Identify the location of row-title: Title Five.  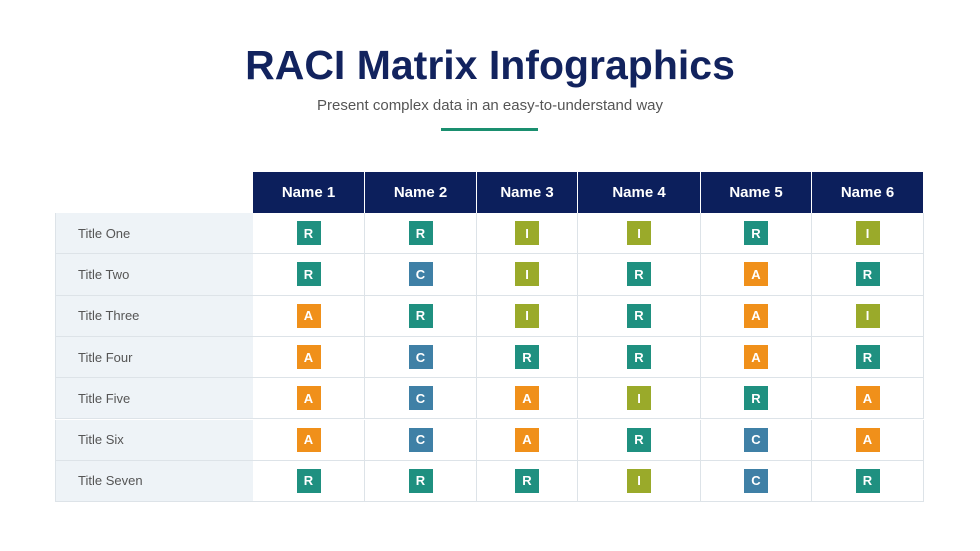
(154, 399).